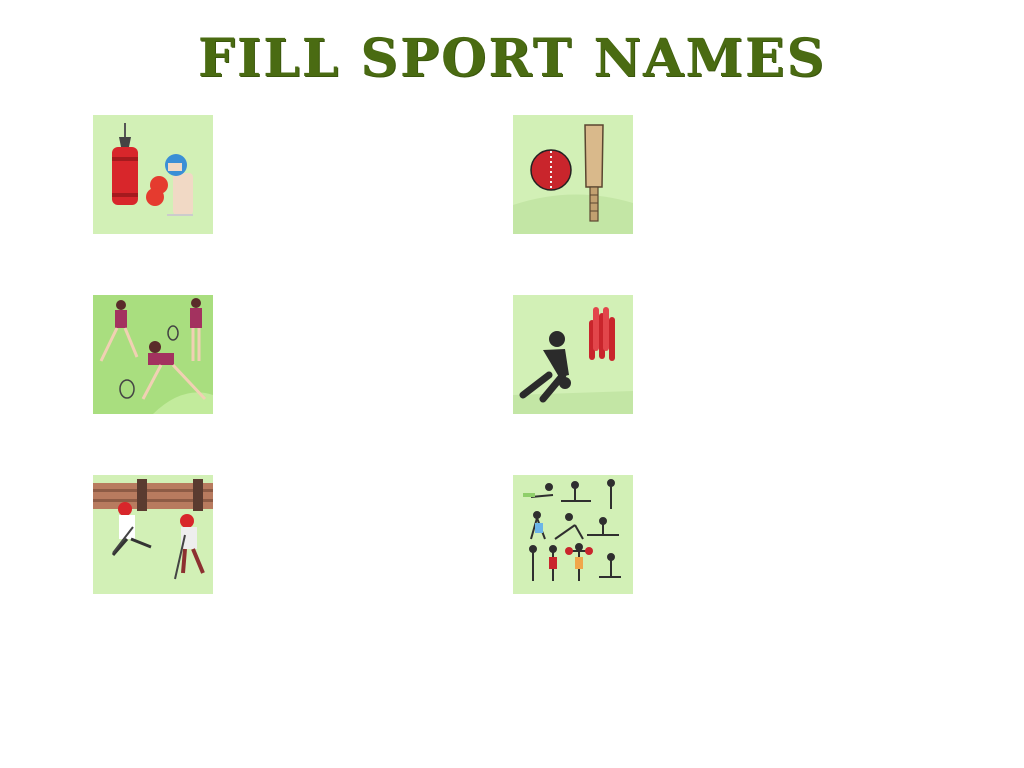 Image resolution: width=1024 pixels, height=768 pixels. I want to click on boxing-icon, so click(153, 174).